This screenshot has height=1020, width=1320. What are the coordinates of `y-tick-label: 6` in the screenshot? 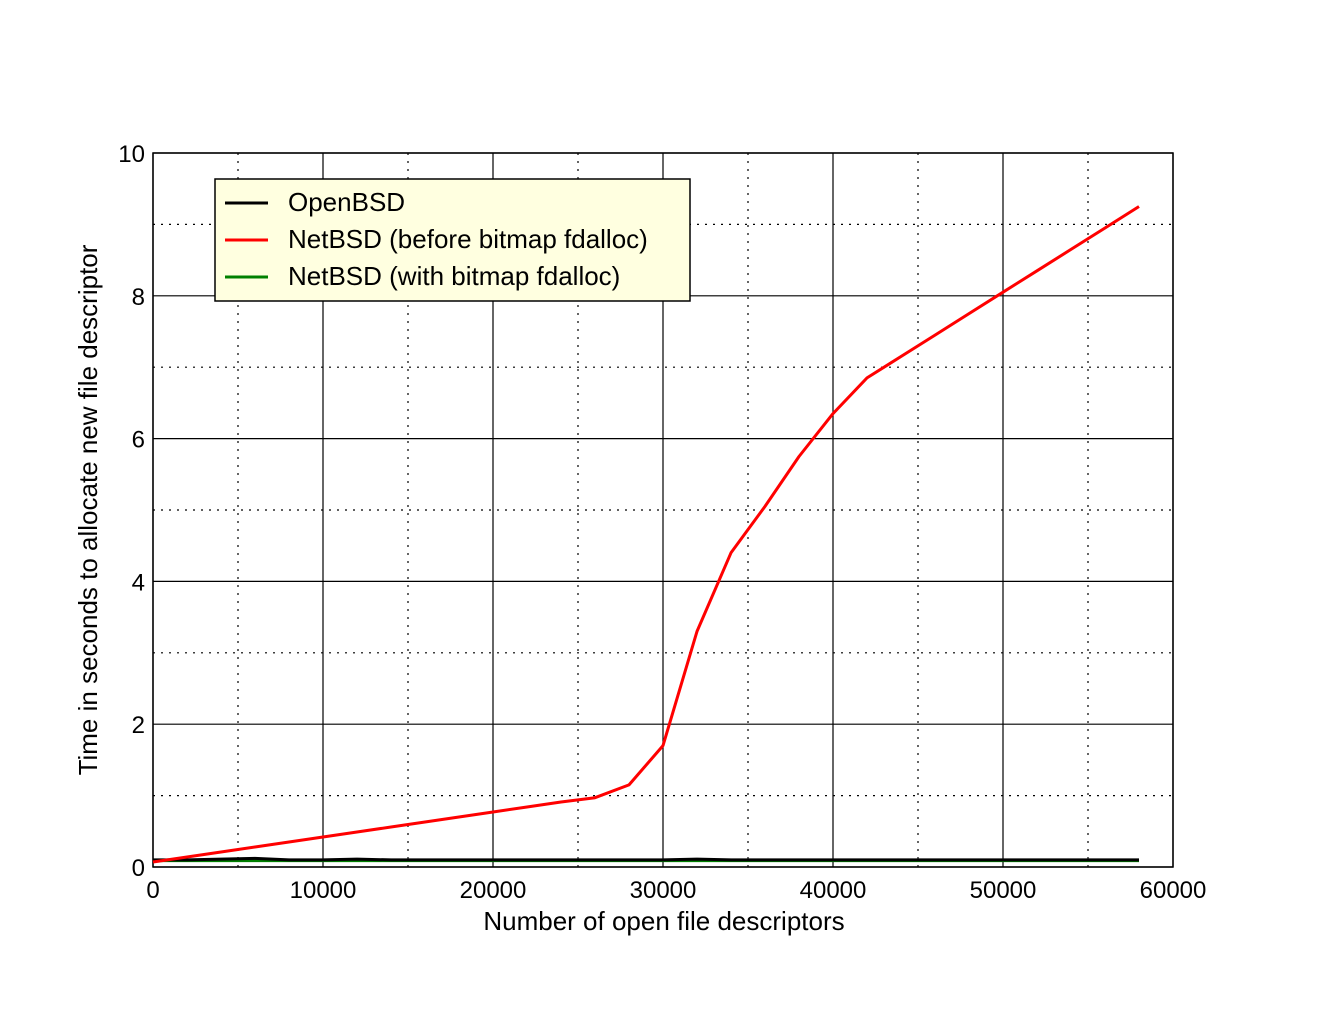 It's located at (138, 440).